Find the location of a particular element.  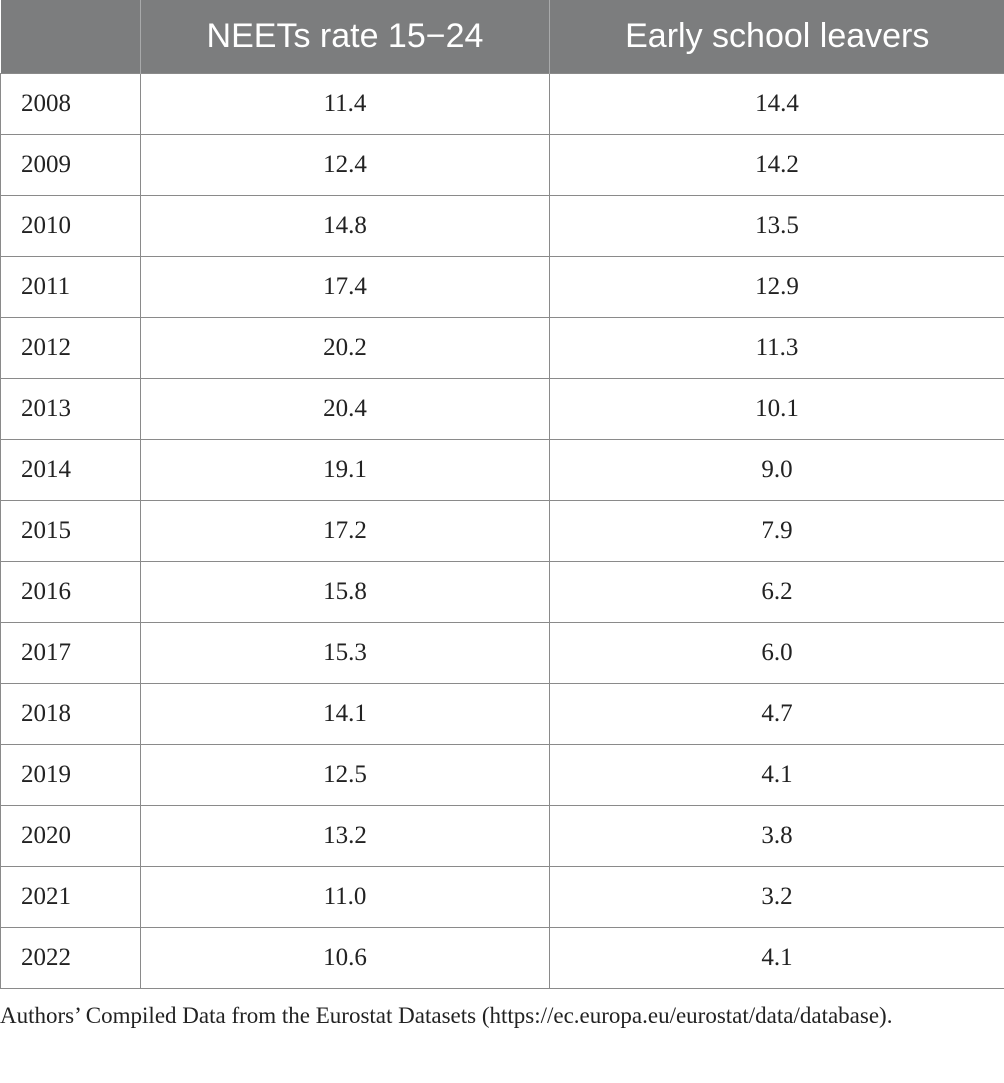

year-cell: 2020 is located at coordinates (70, 836).